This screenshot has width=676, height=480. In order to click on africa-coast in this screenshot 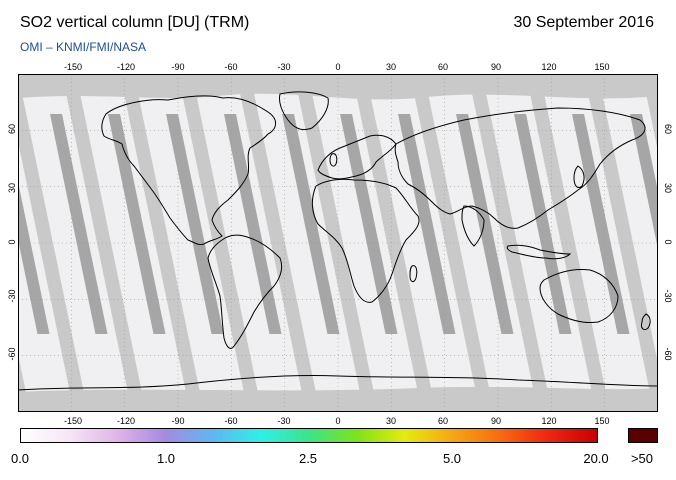, I will do `click(365, 240)`.